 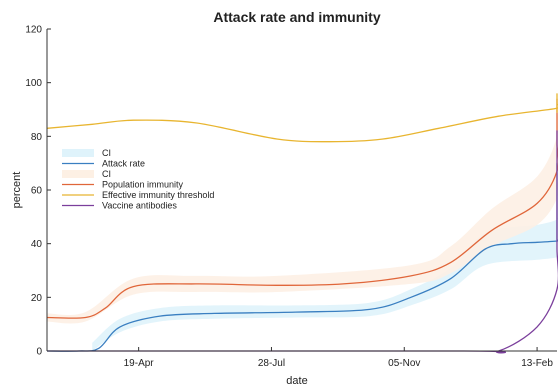 I want to click on y-tick-label: 100, so click(x=33, y=83).